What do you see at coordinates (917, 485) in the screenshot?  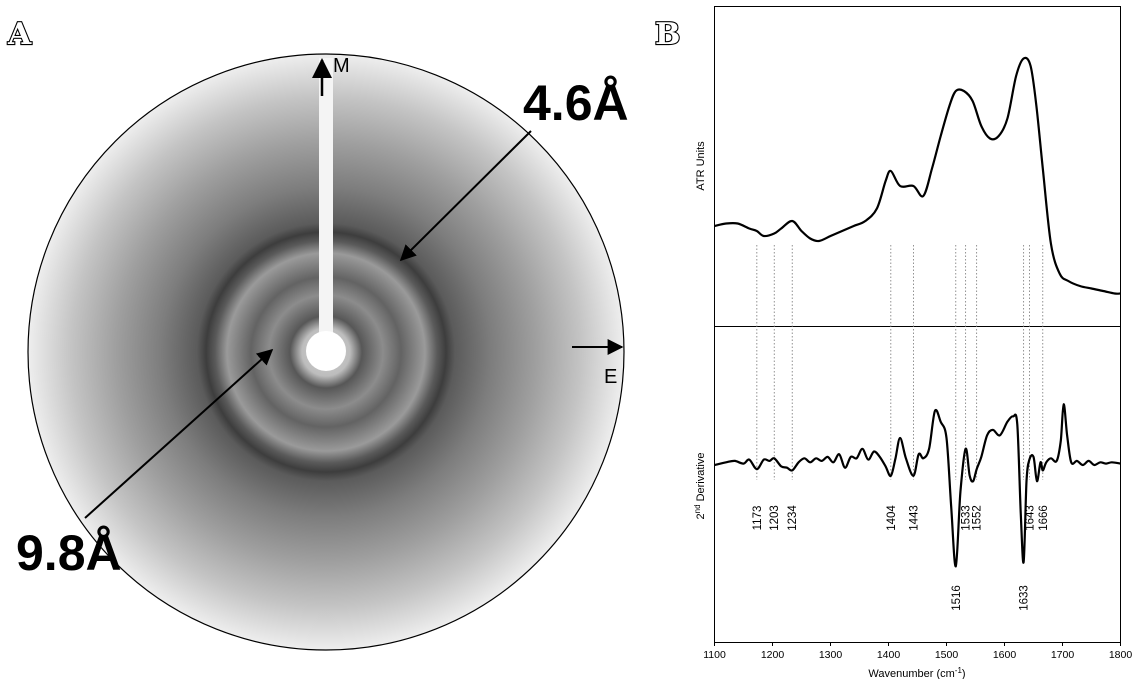 I see `derivative-spectrum-line` at bounding box center [917, 485].